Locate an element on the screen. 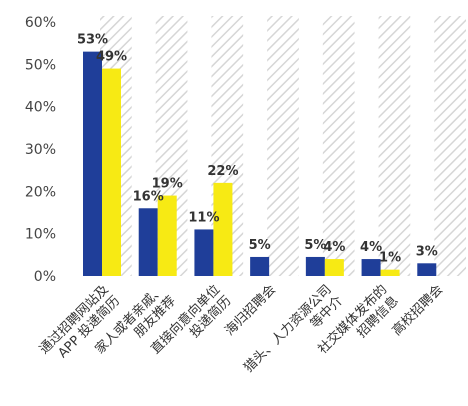 The image size is (468, 406). y-tick-label: 20% is located at coordinates (40, 192).